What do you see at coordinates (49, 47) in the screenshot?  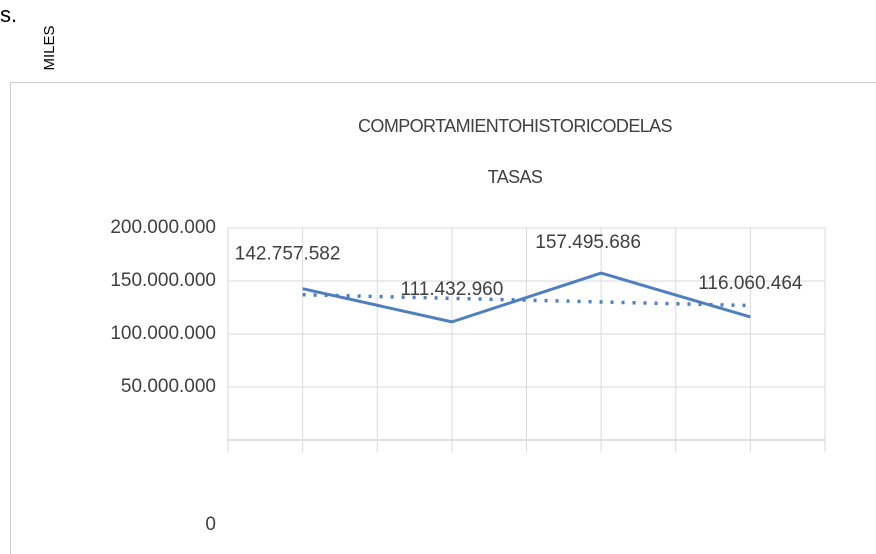 I see `unit-label: MILES` at bounding box center [49, 47].